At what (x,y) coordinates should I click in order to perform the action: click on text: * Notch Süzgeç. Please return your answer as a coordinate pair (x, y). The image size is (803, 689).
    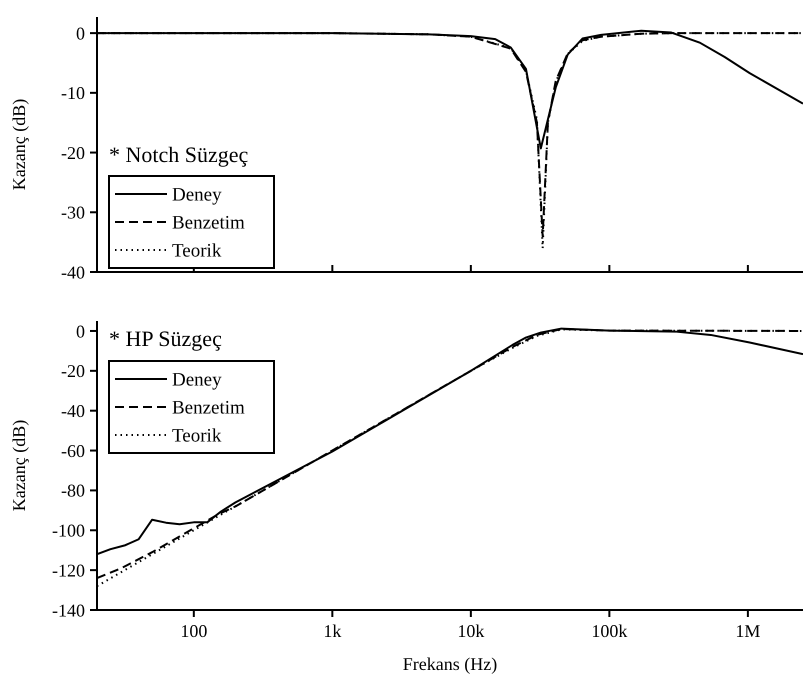
    Looking at the image, I should click on (179, 154).